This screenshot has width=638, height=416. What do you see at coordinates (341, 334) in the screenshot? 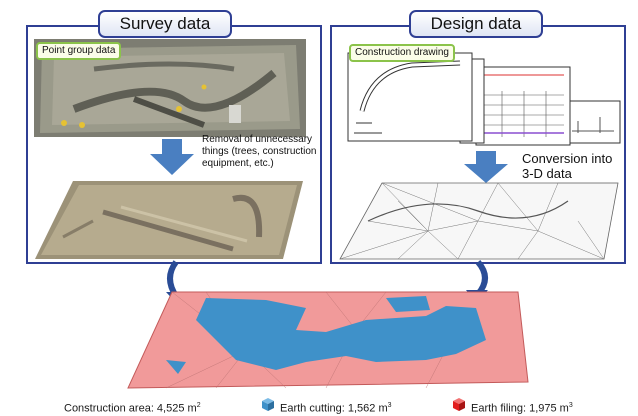
I see `cut-area` at bounding box center [341, 334].